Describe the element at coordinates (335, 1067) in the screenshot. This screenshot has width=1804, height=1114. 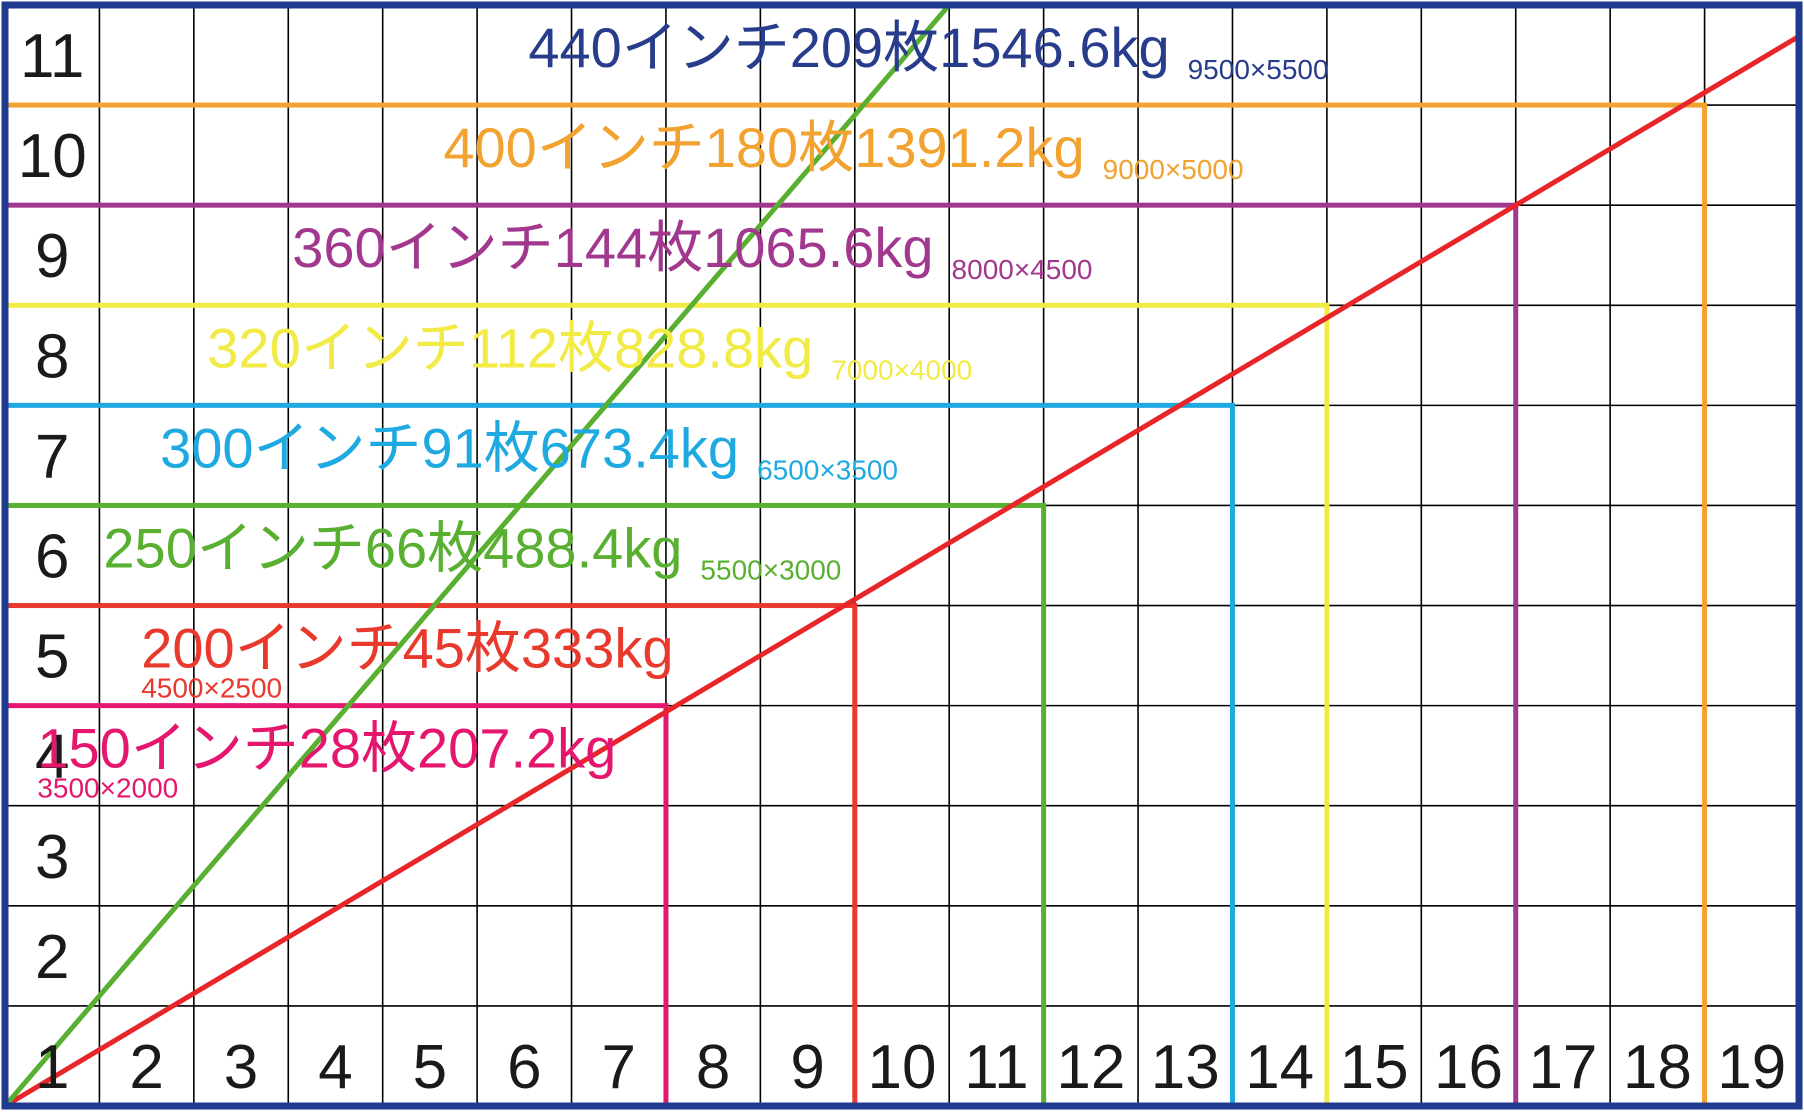
I see `column-label-4: 4` at that location.